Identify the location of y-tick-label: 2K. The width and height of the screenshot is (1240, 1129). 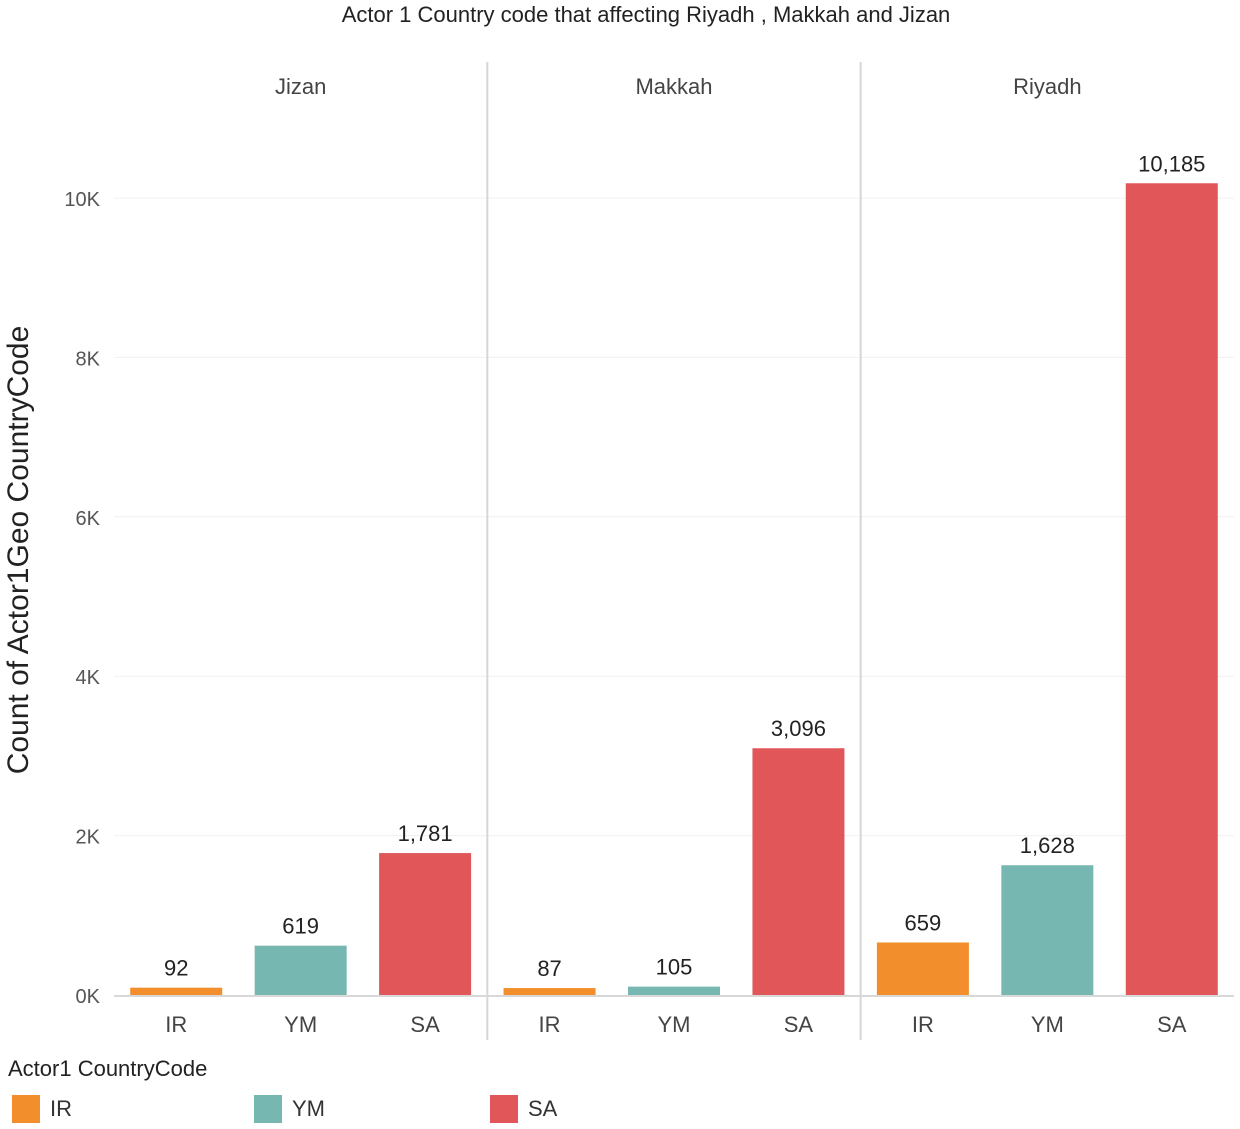
(88, 838).